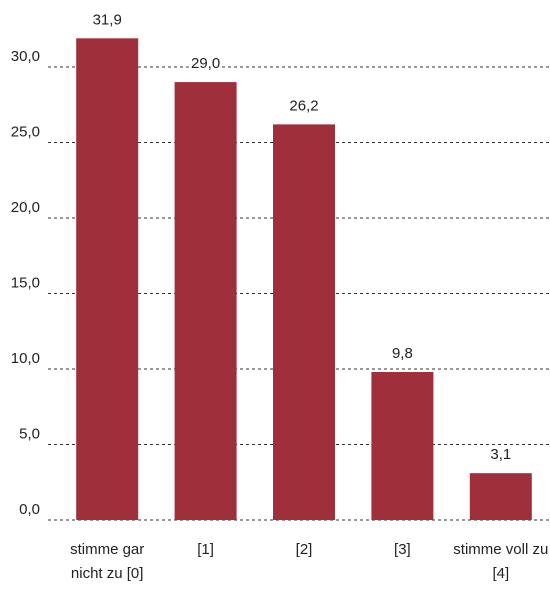  What do you see at coordinates (107, 561) in the screenshot?
I see `x-tick-label: stimme gar nicht zu [0]` at bounding box center [107, 561].